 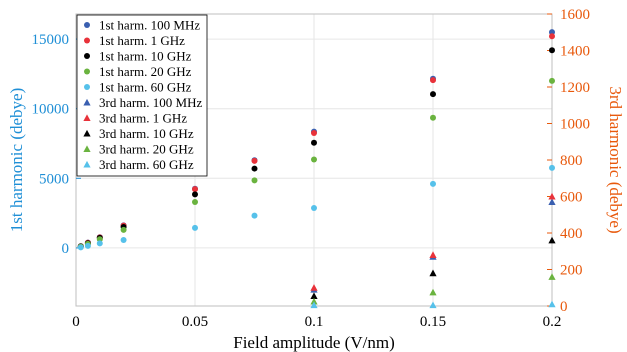 What do you see at coordinates (571, 234) in the screenshot?
I see `y-right-tick-label: 400` at bounding box center [571, 234].